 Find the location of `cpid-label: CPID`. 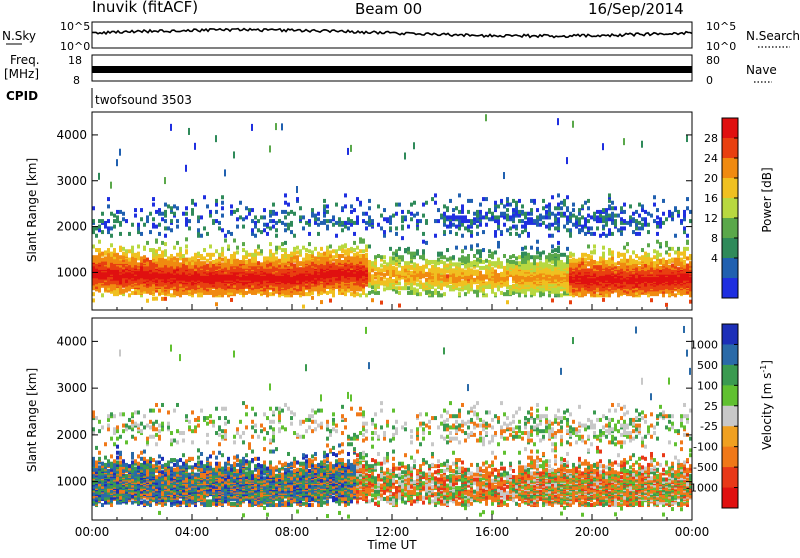

cpid-label: CPID is located at coordinates (22, 96).